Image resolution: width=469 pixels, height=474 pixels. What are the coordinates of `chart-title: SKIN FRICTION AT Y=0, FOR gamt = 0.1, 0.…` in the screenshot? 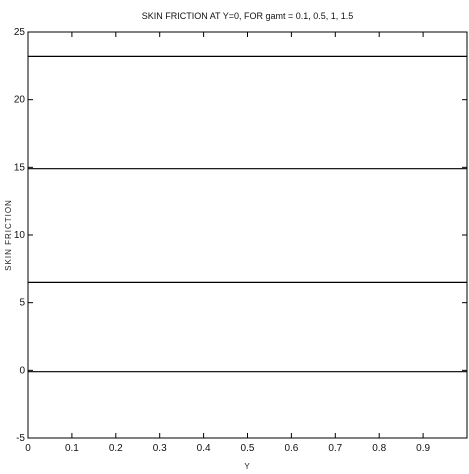 It's located at (248, 16).